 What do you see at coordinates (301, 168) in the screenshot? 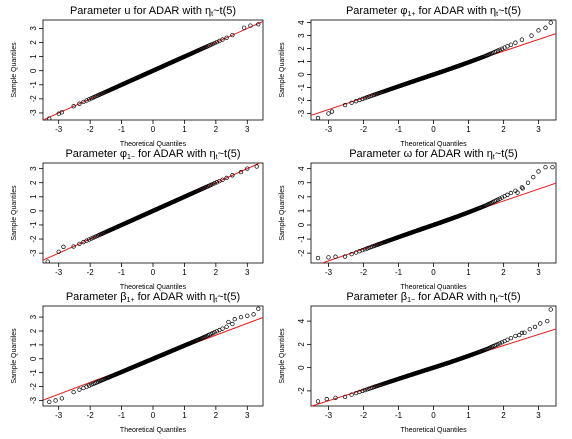
I see `y-tick-label: 4` at bounding box center [301, 168].